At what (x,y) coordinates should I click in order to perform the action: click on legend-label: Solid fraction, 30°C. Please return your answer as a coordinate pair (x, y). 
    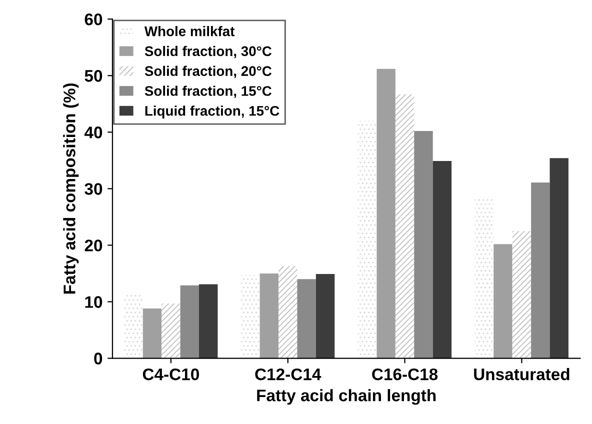
    Looking at the image, I should click on (208, 52).